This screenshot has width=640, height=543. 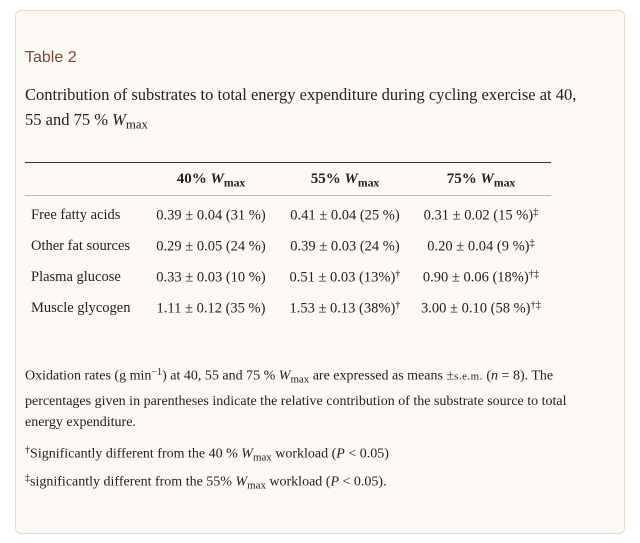 I want to click on table-cell: 0.41 ± 0.04 (25 %), so click(x=345, y=212).